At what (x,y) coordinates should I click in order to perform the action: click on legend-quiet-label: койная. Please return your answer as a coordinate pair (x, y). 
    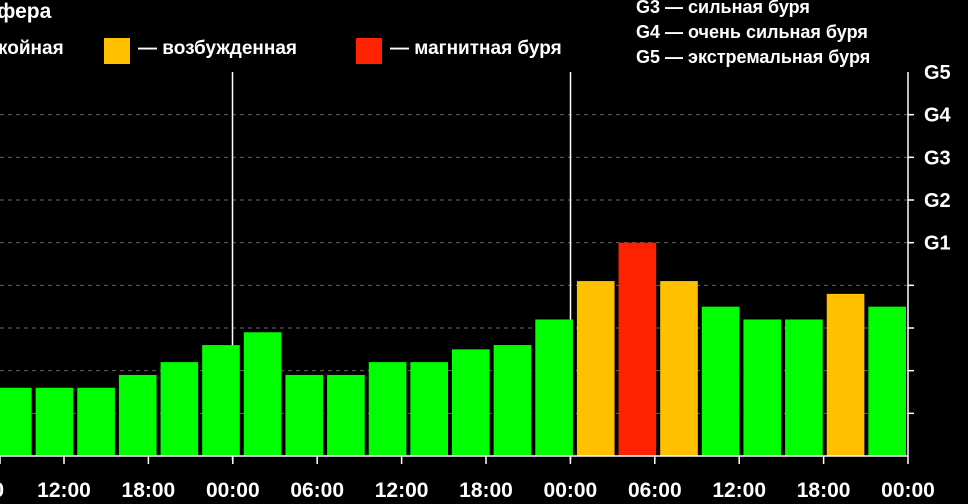
    Looking at the image, I should click on (32, 48).